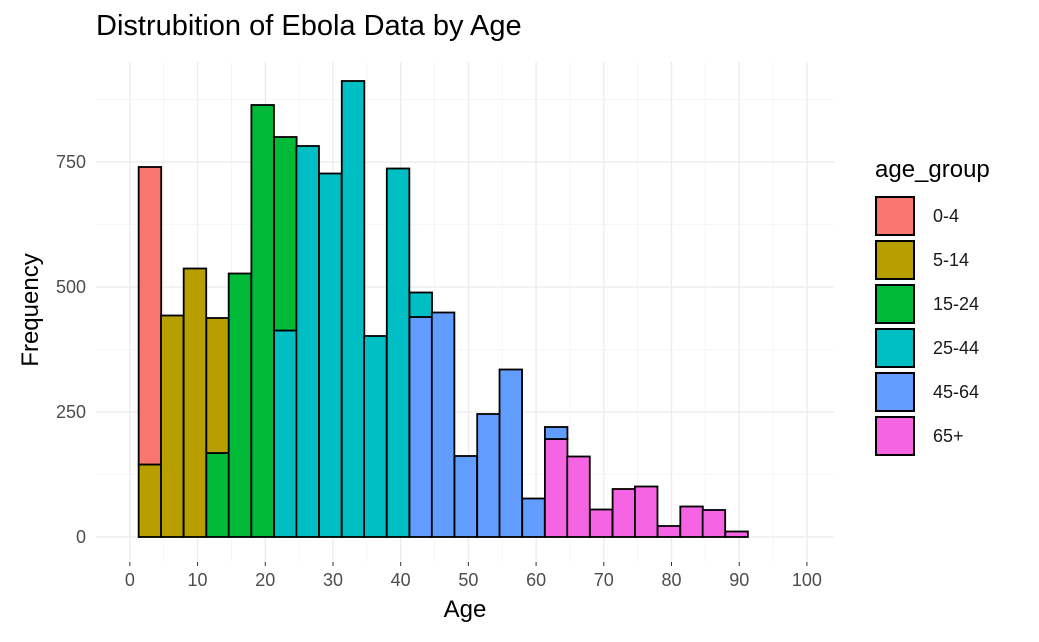  I want to click on legend: age_group 0-4 5-14 15-24 25-44 45-64 65+, so click(932, 307).